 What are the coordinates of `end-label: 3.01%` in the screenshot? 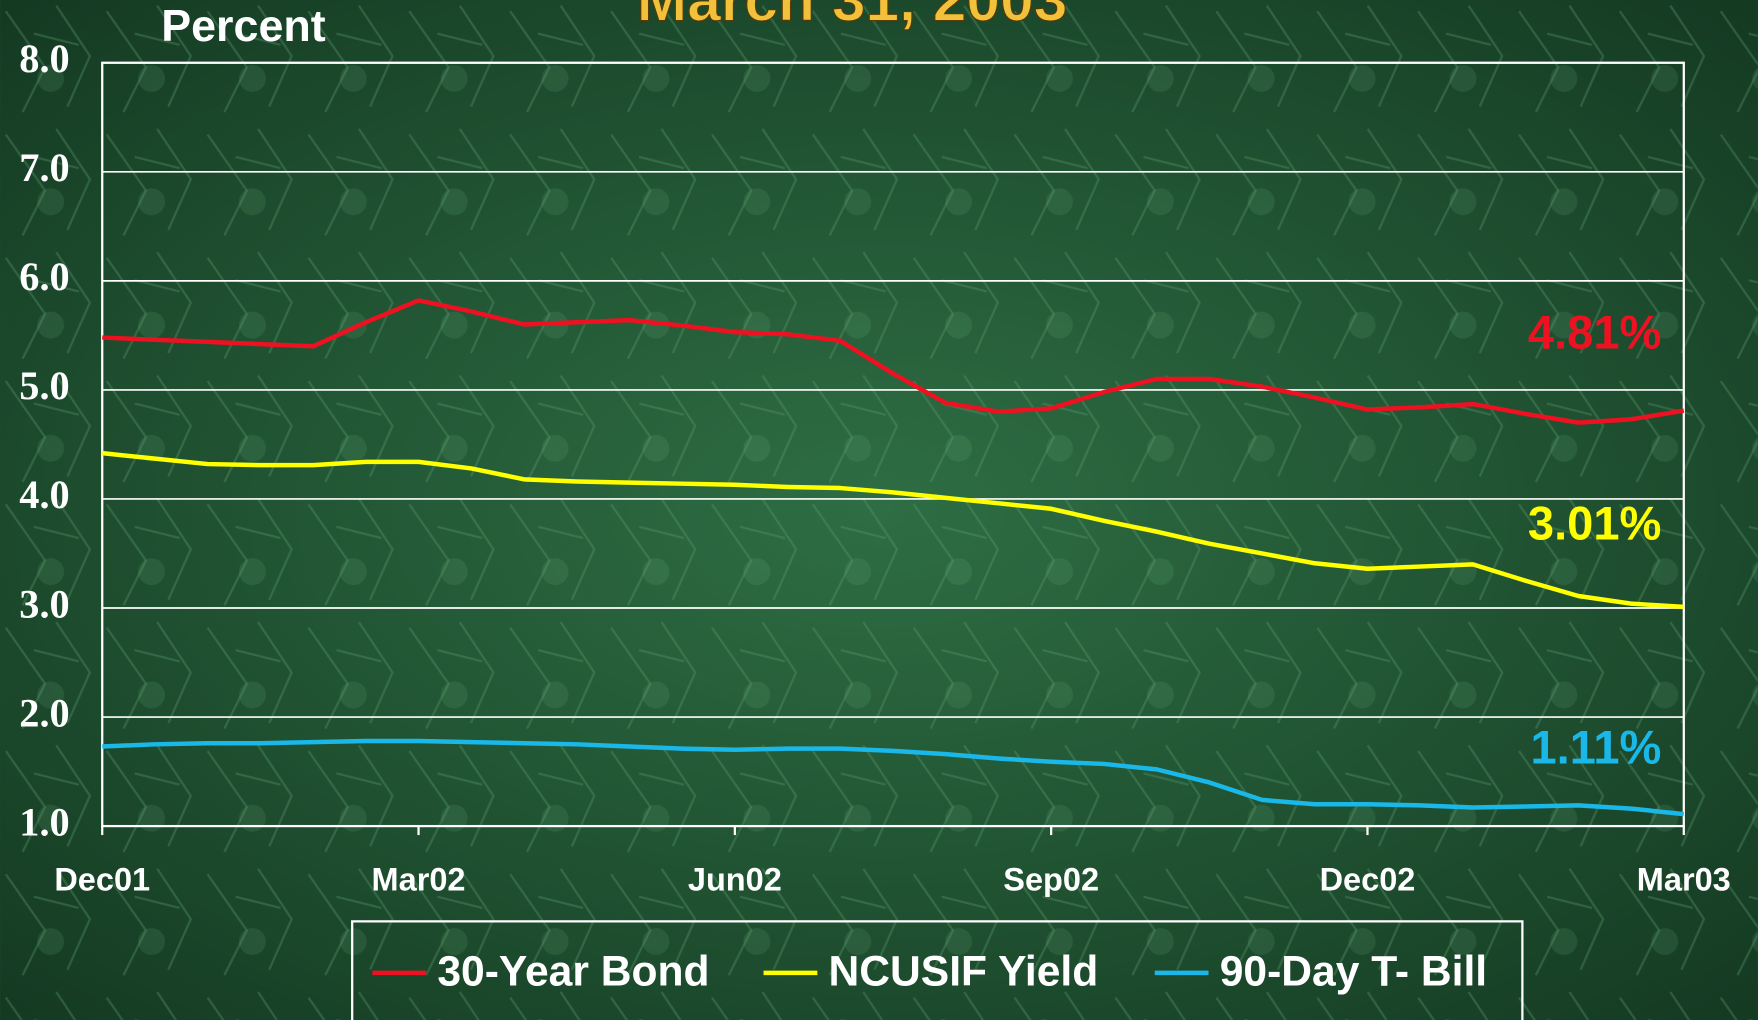 It's located at (1594, 522).